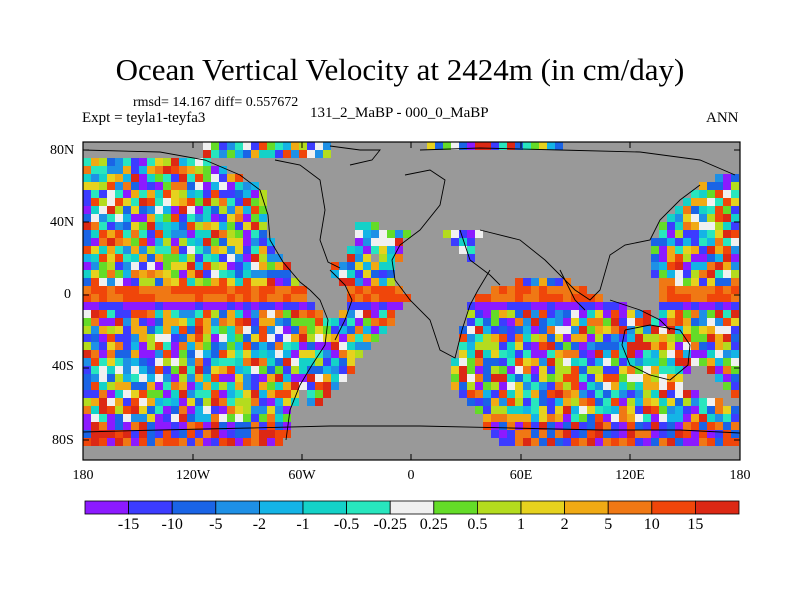 This screenshot has width=800, height=600. What do you see at coordinates (259, 524) in the screenshot?
I see `colorbar-label: -2` at bounding box center [259, 524].